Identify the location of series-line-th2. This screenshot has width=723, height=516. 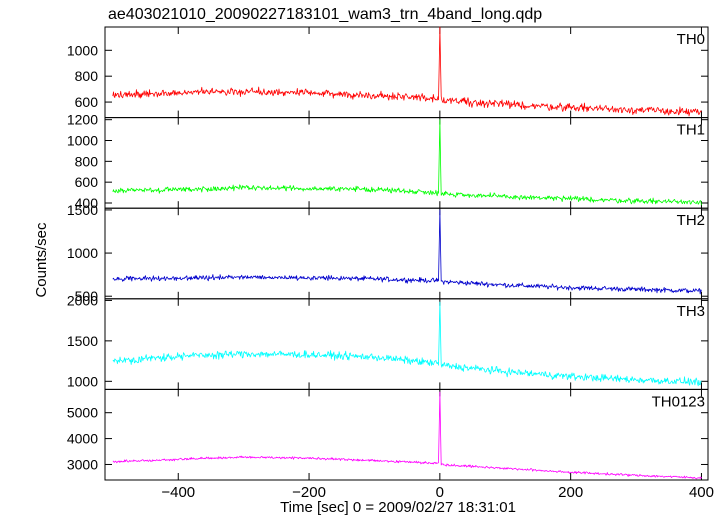
(407, 252).